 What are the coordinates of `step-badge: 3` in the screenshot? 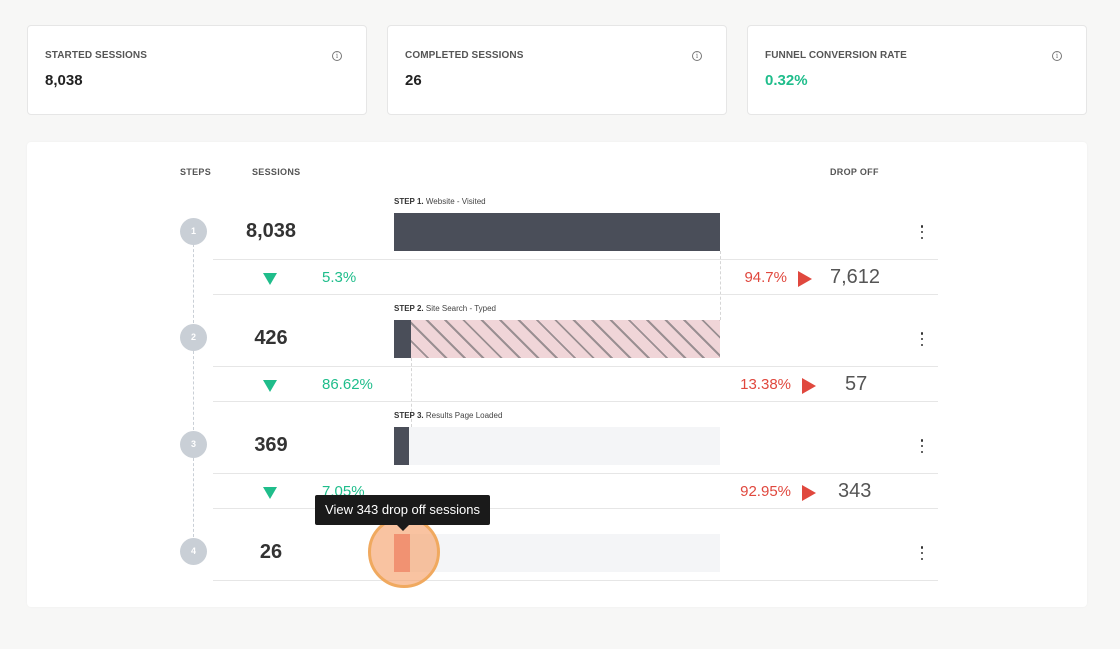 It's located at (193, 444).